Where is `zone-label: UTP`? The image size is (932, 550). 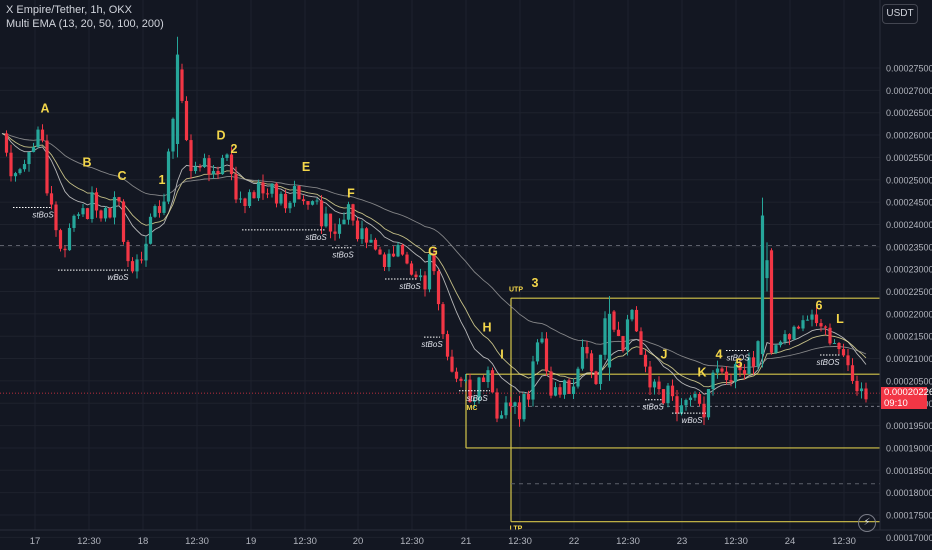 zone-label: UTP is located at coordinates (516, 290).